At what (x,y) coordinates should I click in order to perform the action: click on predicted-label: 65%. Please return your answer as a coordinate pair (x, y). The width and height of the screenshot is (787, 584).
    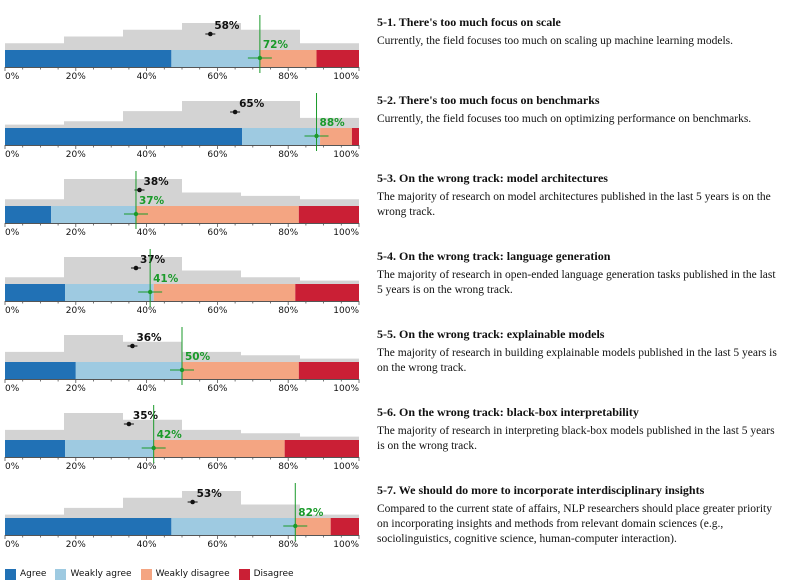
    Looking at the image, I should click on (252, 104).